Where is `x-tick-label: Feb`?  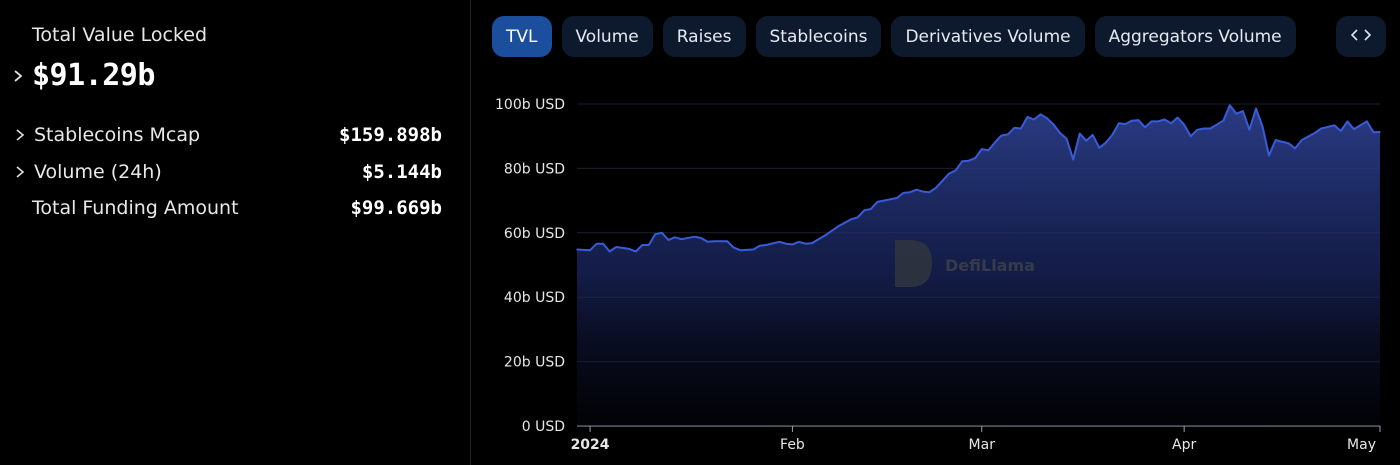 x-tick-label: Feb is located at coordinates (792, 445).